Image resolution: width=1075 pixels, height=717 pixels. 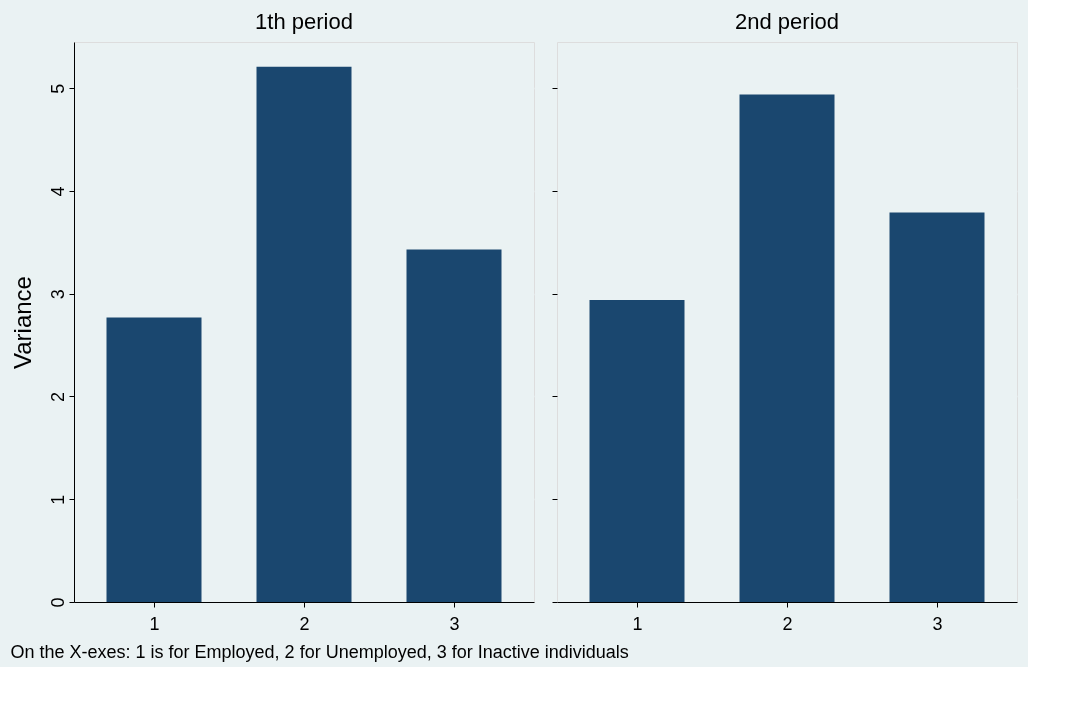 I want to click on y-tick-label: 4, so click(x=57, y=191).